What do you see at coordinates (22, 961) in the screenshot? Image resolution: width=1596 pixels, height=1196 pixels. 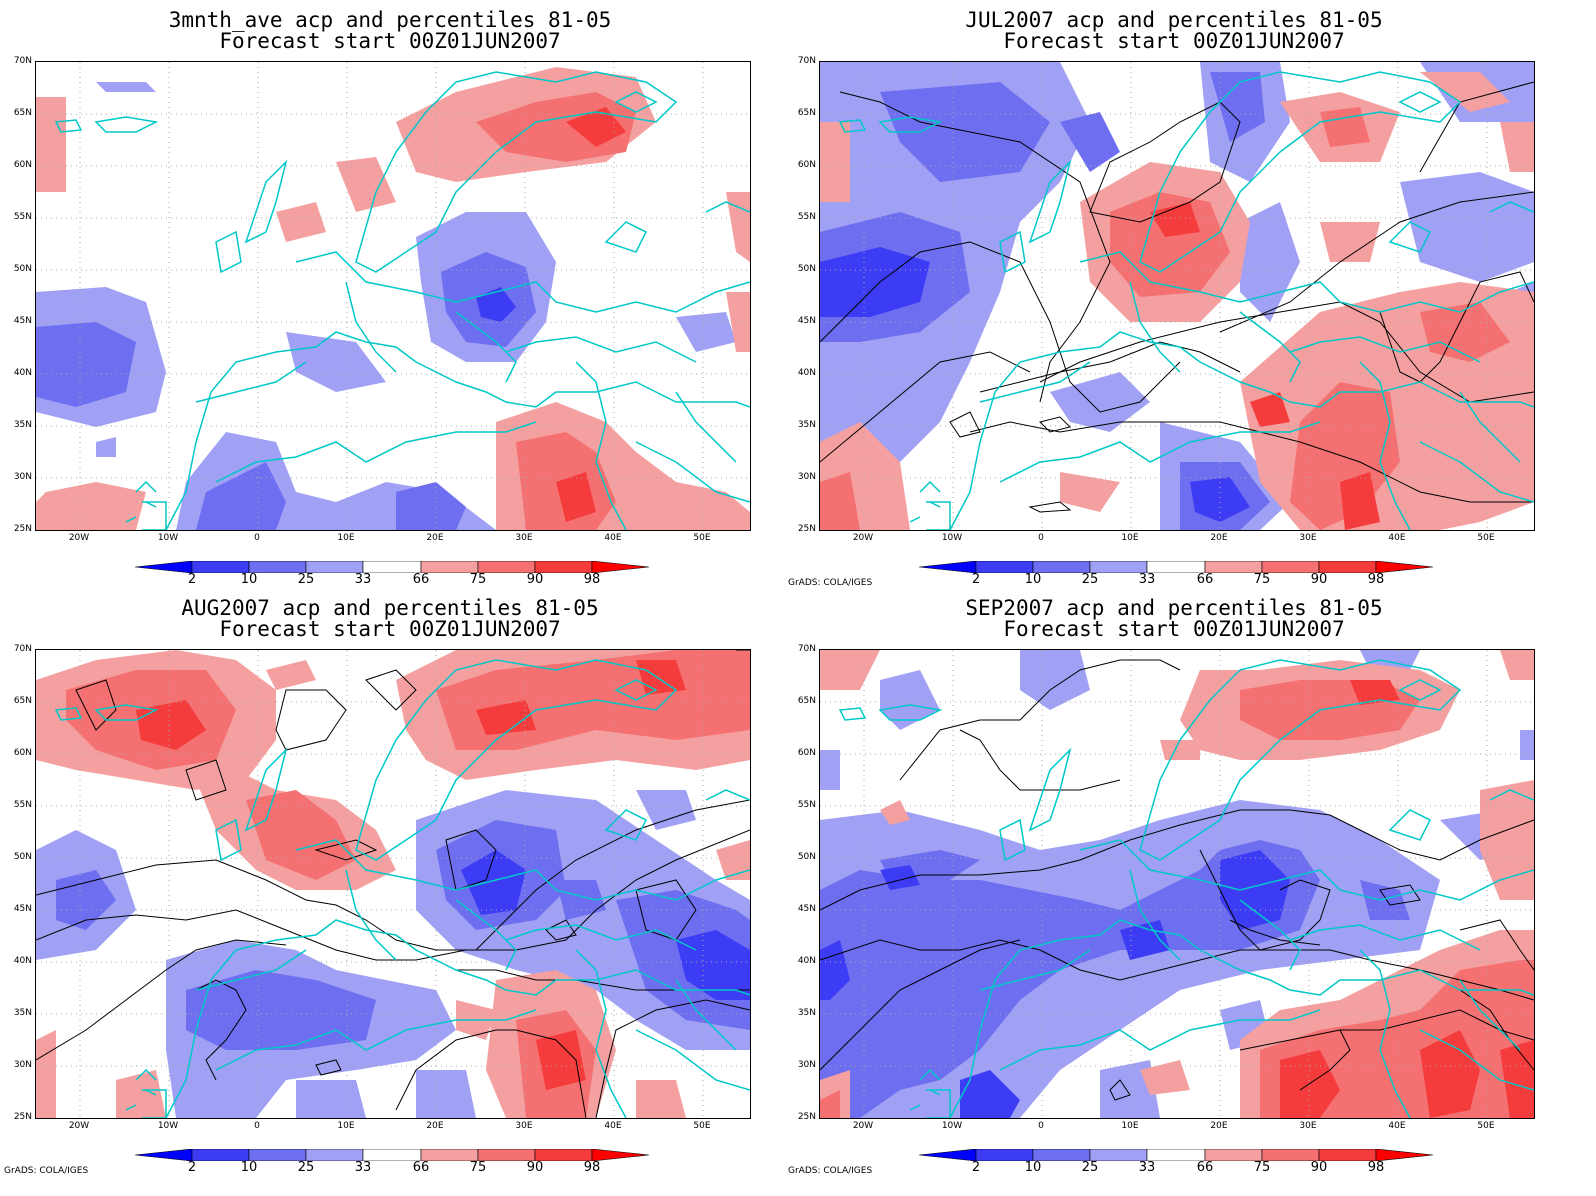 I see `lat-tick-label: 40N` at bounding box center [22, 961].